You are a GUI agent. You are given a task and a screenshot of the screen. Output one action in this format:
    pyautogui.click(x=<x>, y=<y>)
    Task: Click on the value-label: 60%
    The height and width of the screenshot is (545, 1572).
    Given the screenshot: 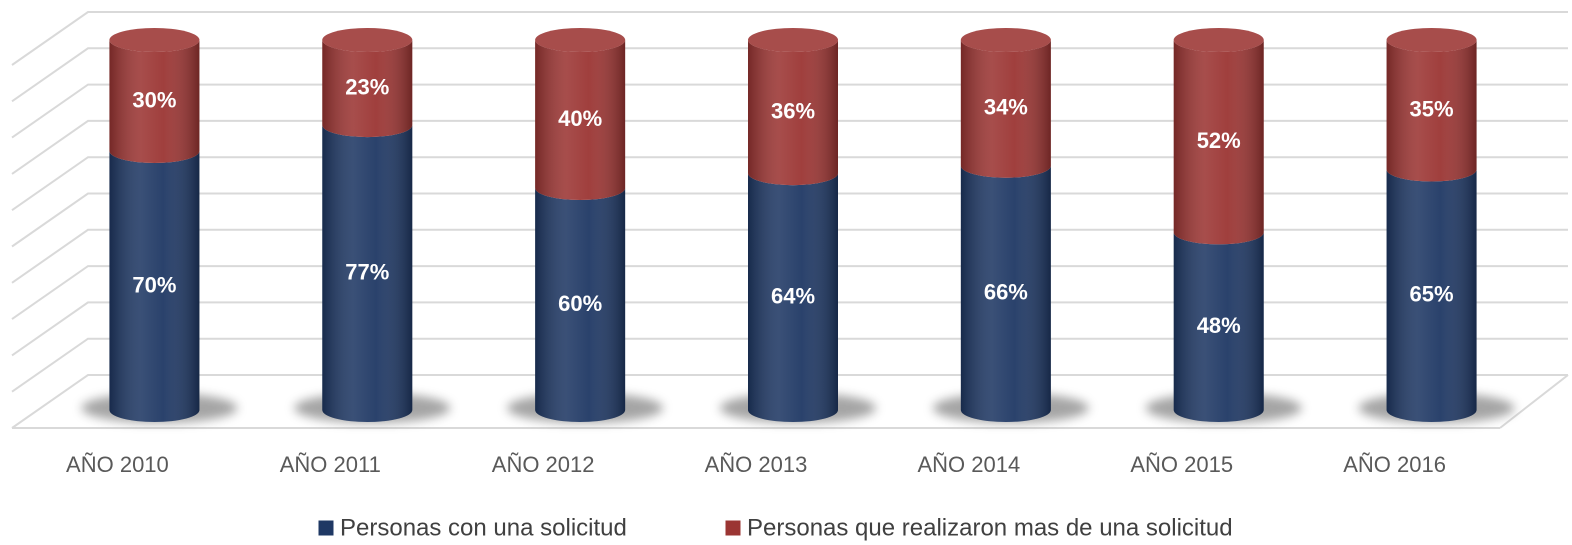 What is the action you would take?
    pyautogui.click(x=580, y=303)
    